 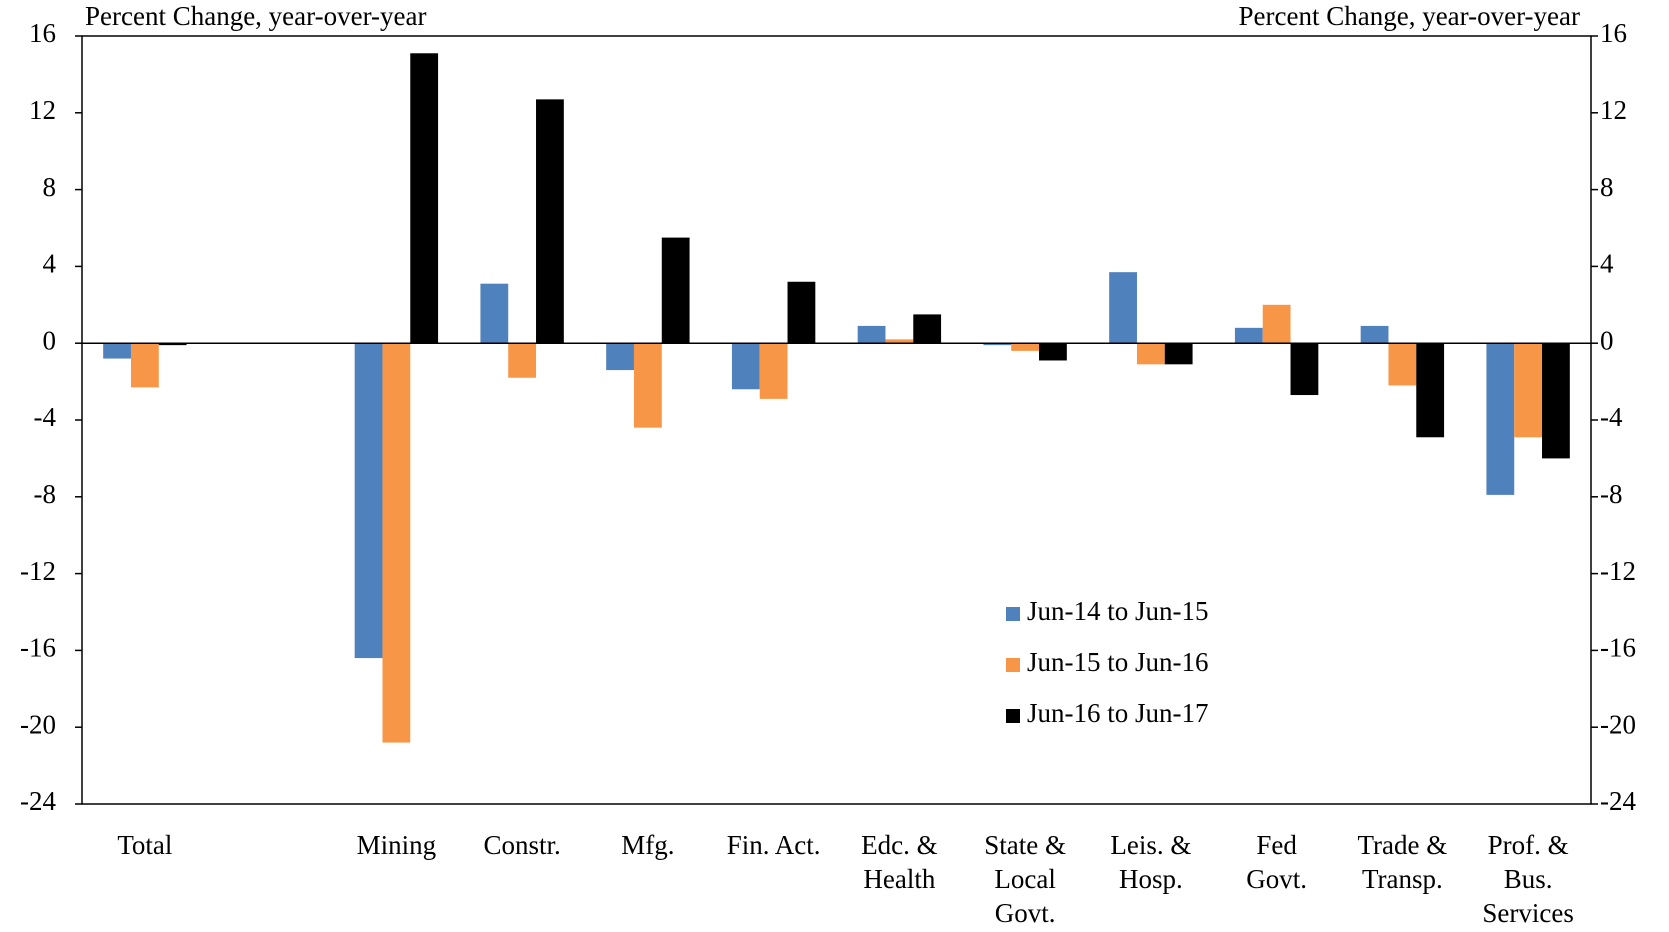 What do you see at coordinates (42, 110) in the screenshot?
I see `y-tick-label: 12` at bounding box center [42, 110].